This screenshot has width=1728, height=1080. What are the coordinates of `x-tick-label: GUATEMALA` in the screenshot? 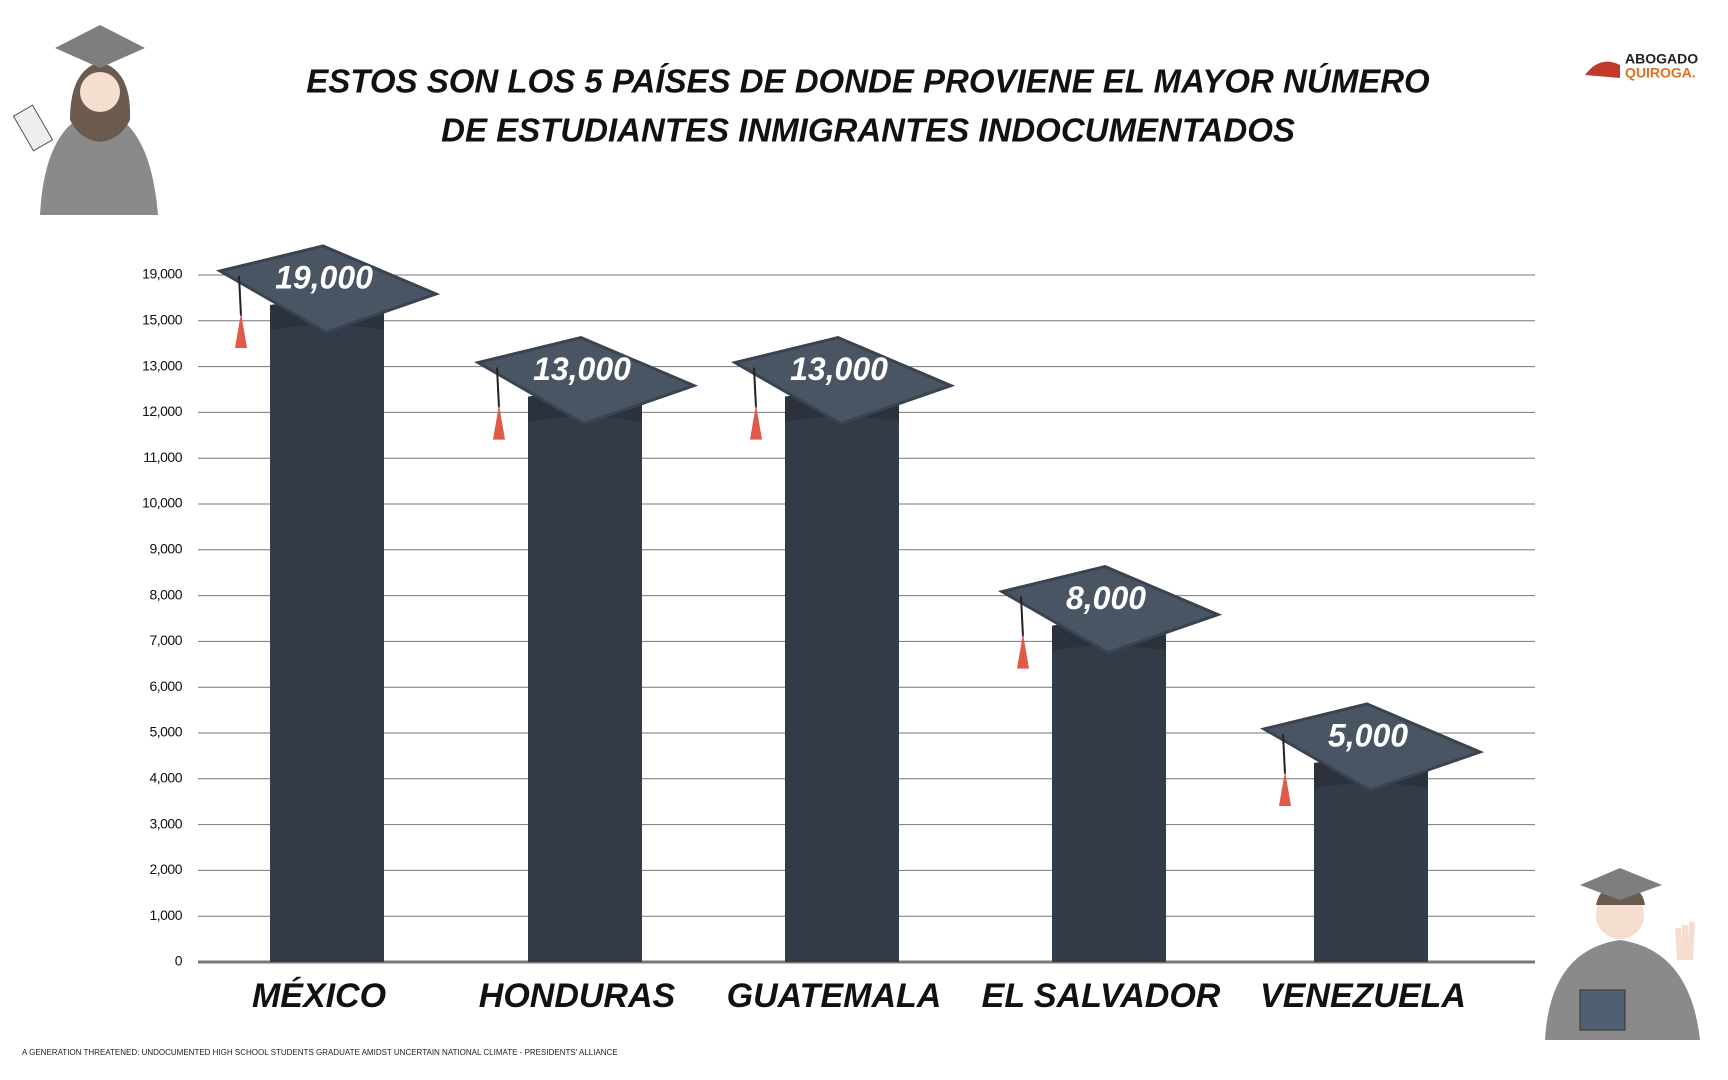 It's located at (834, 996).